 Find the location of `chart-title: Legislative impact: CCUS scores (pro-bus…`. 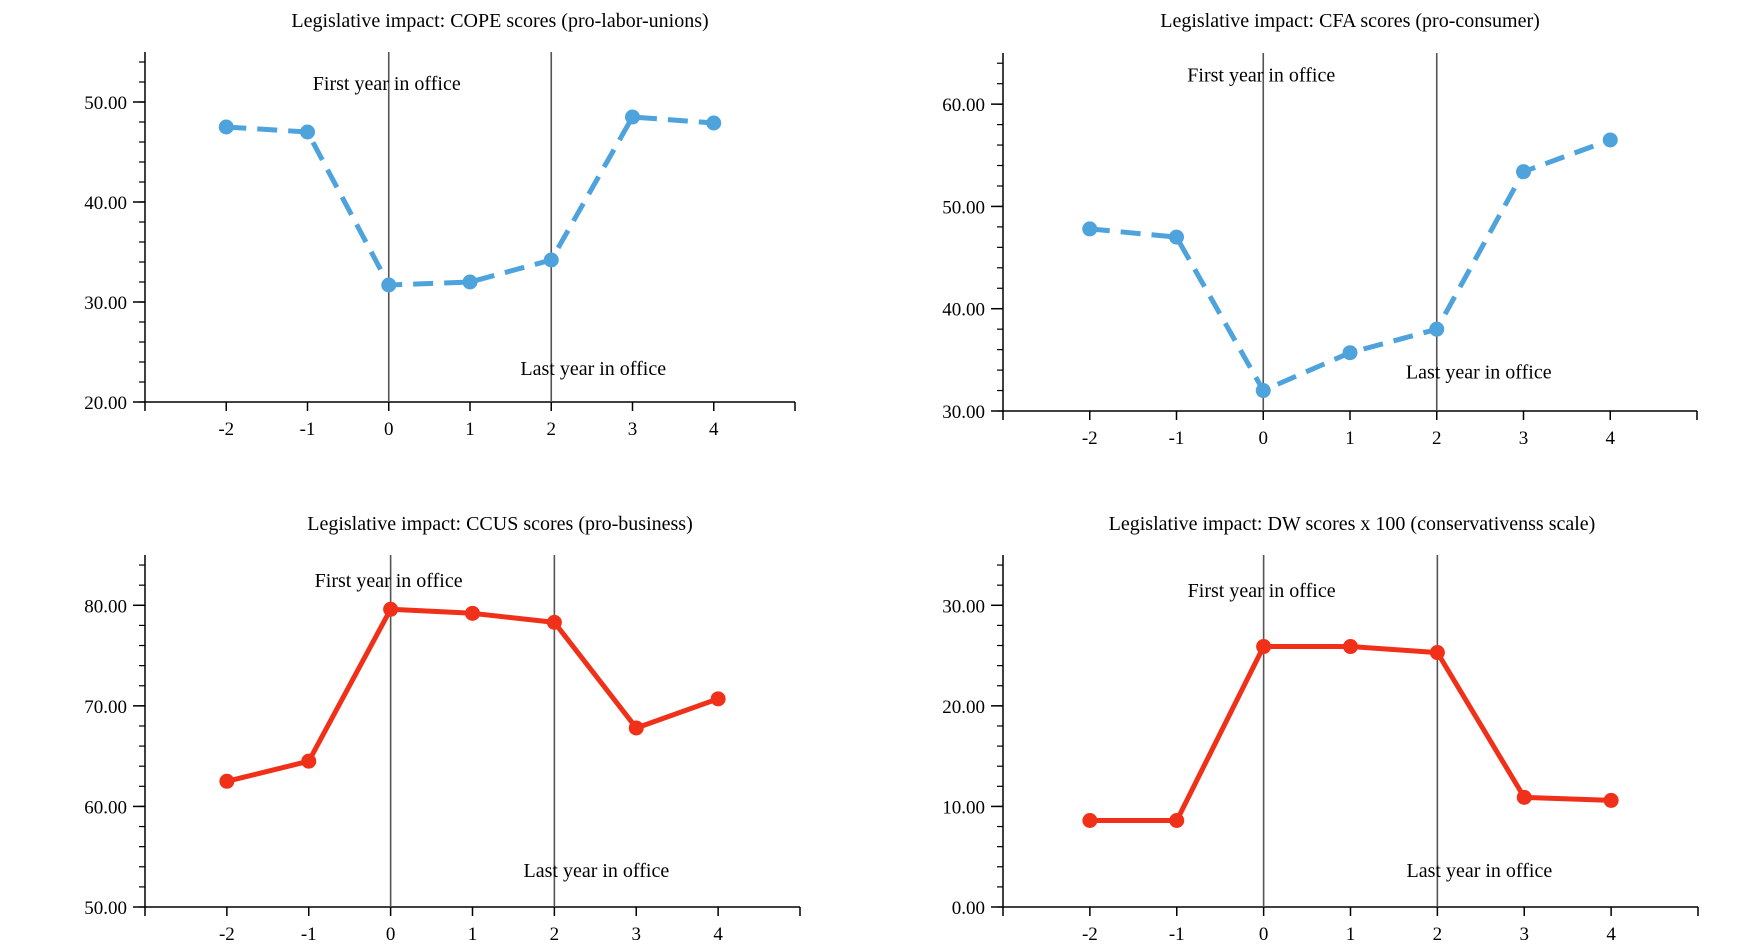

chart-title: Legislative impact: CCUS scores (pro-bus… is located at coordinates (500, 524).